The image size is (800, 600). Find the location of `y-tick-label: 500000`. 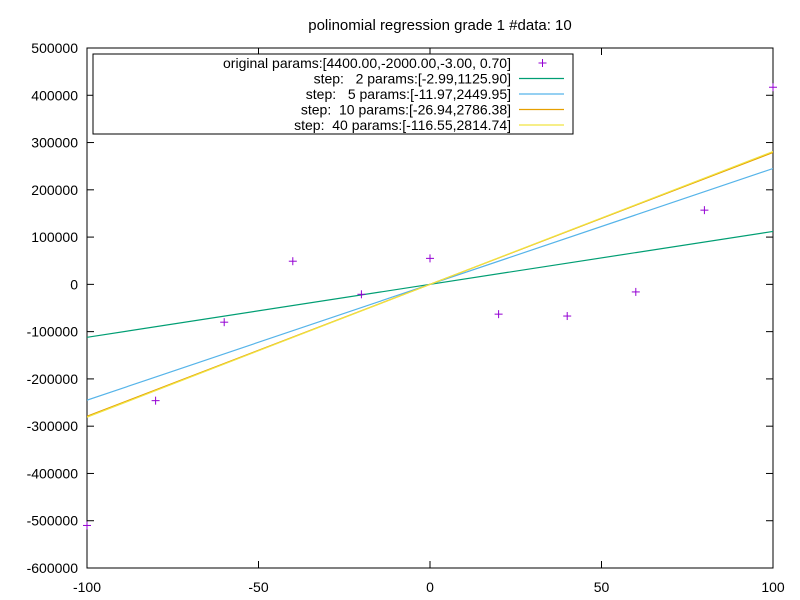

y-tick-label: 500000 is located at coordinates (54, 48).